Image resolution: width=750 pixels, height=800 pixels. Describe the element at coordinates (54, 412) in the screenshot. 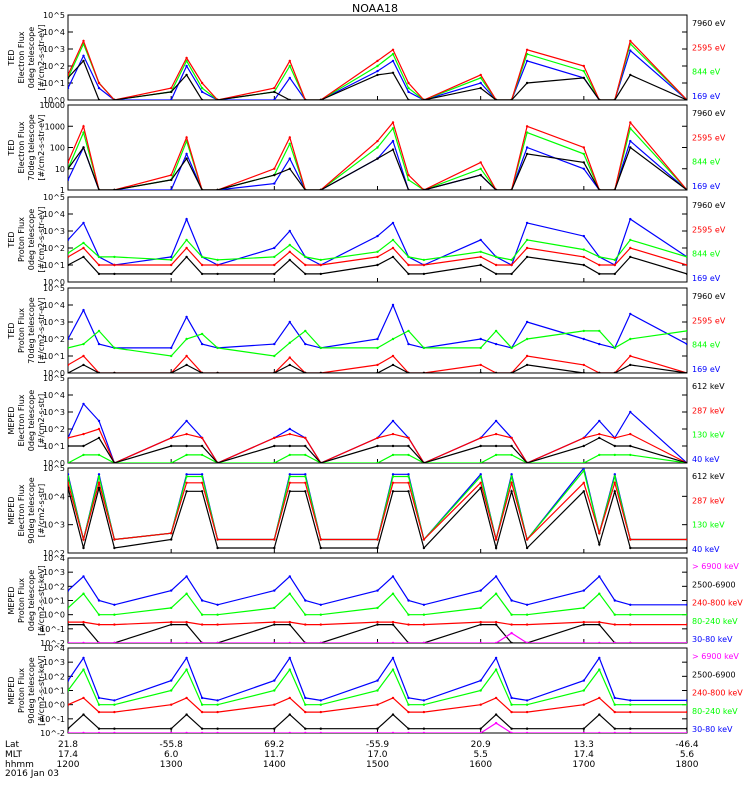

I see `y-tick-label: 10^3` at that location.